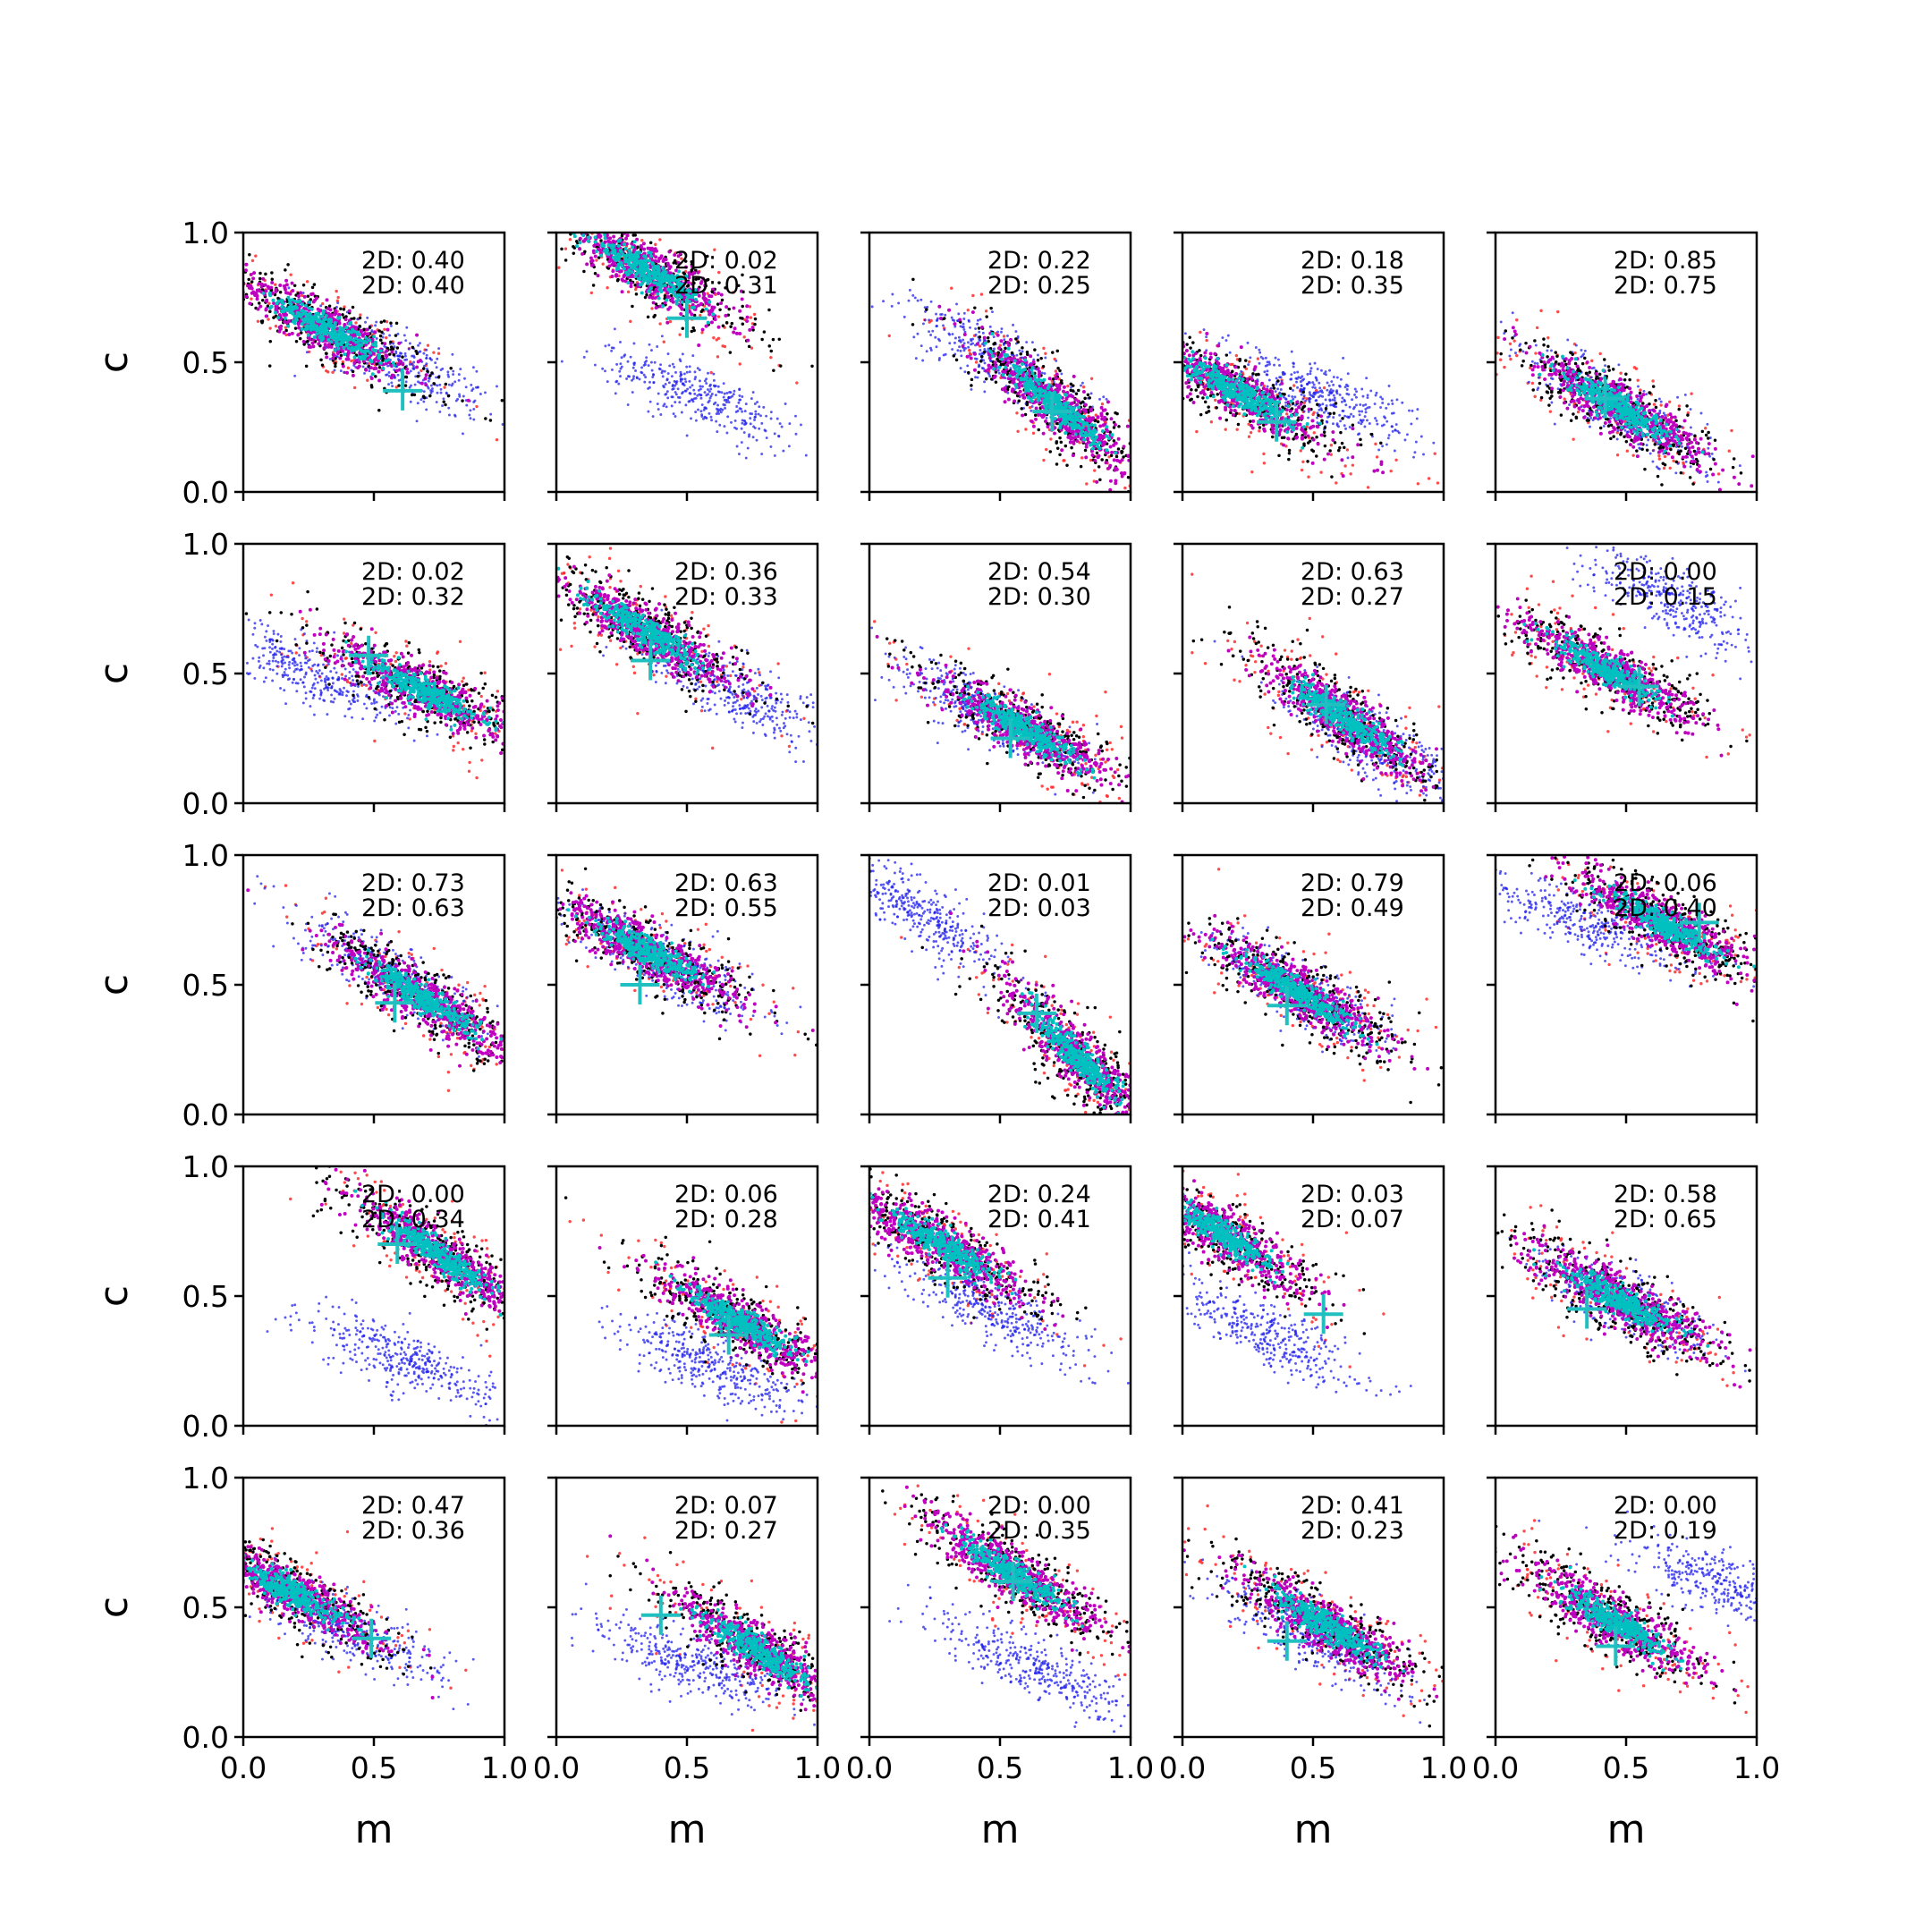  What do you see at coordinates (726, 1531) in the screenshot?
I see `panel-22-annotation-2: 2D: 0.27` at bounding box center [726, 1531].